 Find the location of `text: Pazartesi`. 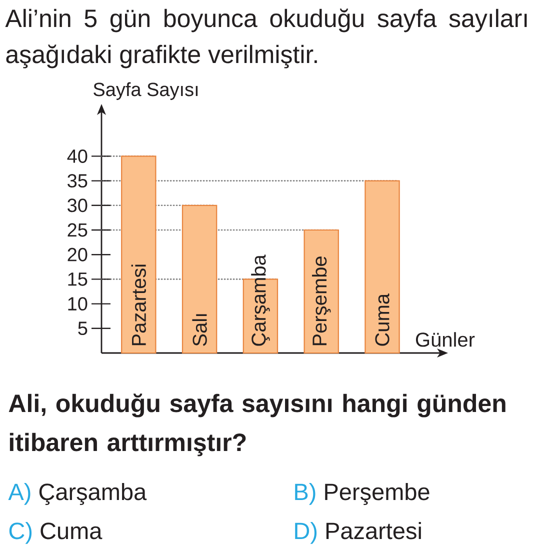

text: Pazartesi is located at coordinates (373, 531).